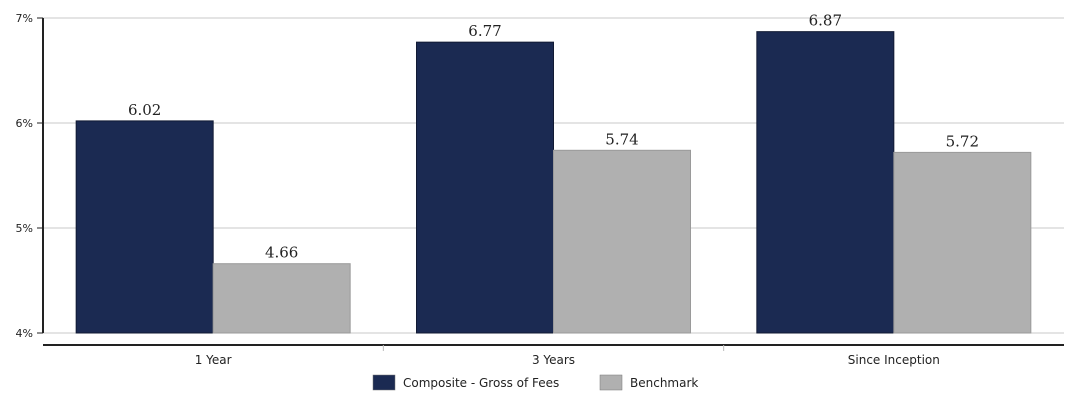 The height and width of the screenshot is (399, 1072). I want to click on data-label: 4.66, so click(281, 253).